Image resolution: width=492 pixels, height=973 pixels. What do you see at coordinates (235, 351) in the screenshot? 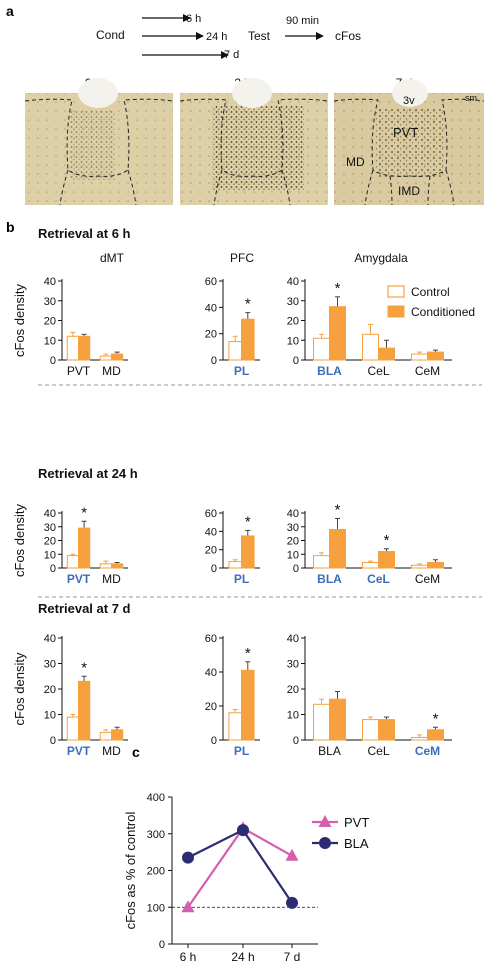
I see `bar-control-pl` at bounding box center [235, 351].